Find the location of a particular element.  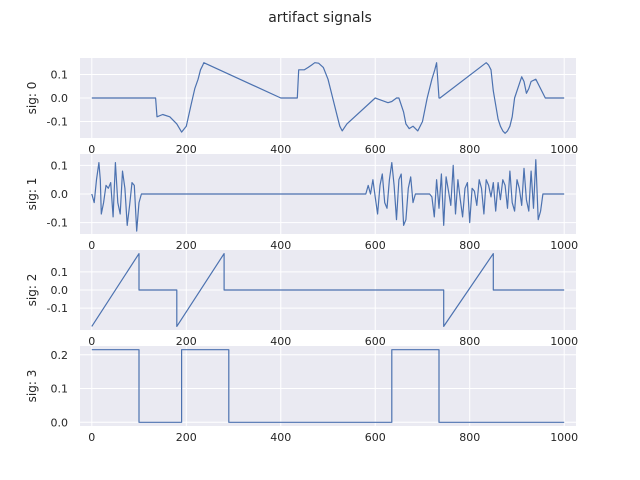

panel-background is located at coordinates (328, 386).